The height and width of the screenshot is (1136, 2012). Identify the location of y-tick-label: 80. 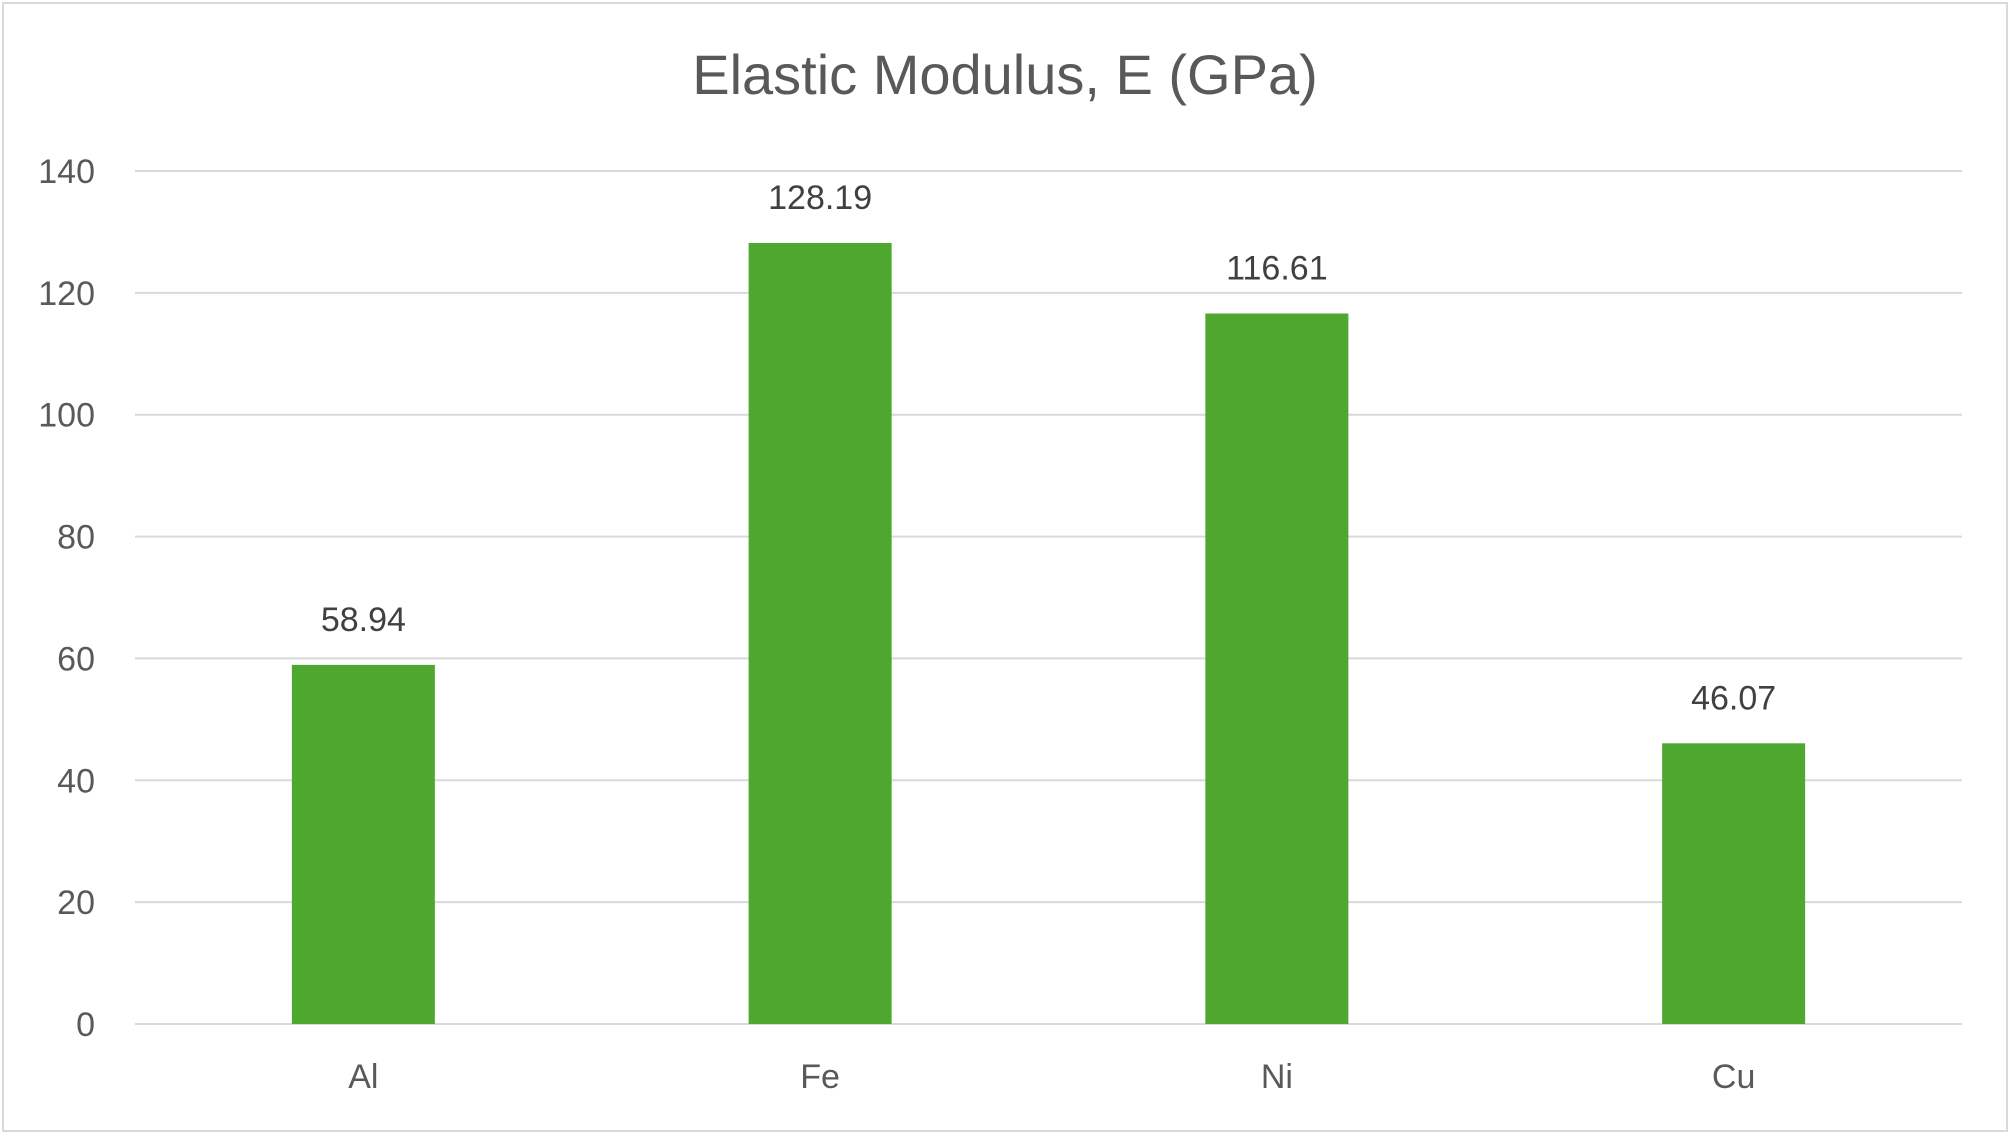
(76, 538).